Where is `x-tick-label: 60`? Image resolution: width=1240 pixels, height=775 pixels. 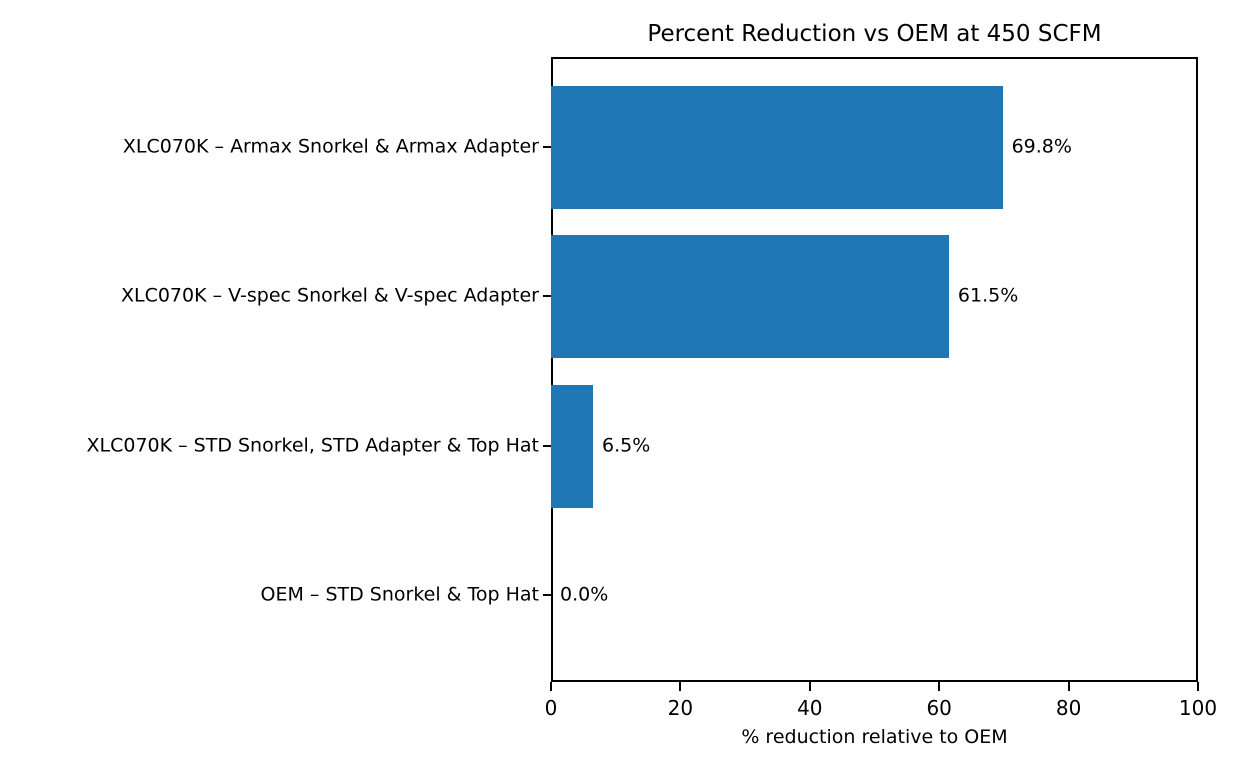
x-tick-label: 60 is located at coordinates (939, 708).